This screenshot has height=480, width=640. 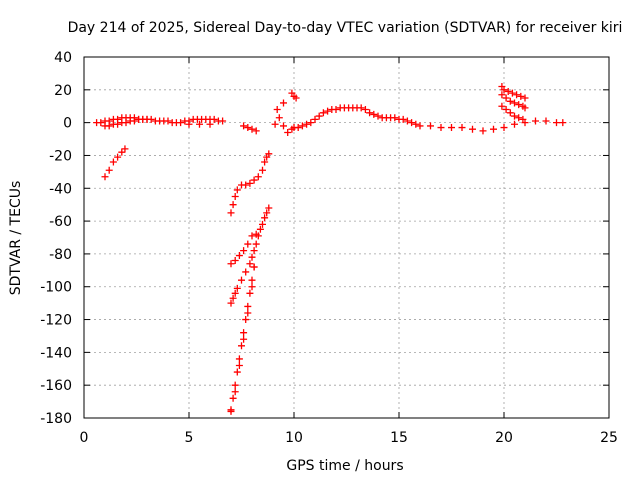 I want to click on y-tick-label: -120, so click(x=56, y=321).